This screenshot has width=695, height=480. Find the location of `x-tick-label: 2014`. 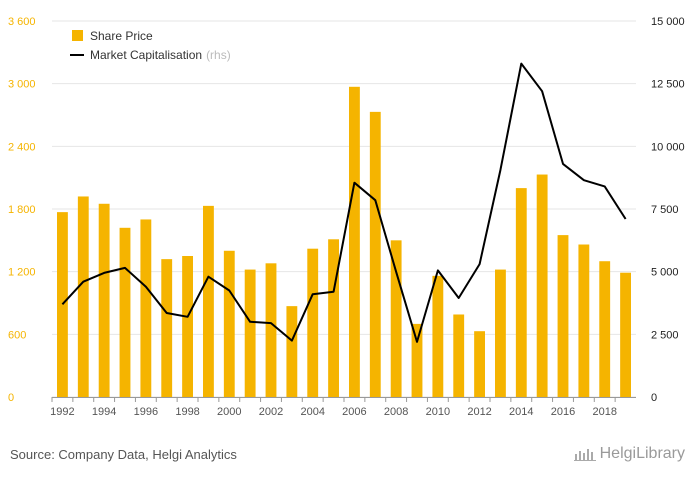

x-tick-label: 2014 is located at coordinates (521, 412).